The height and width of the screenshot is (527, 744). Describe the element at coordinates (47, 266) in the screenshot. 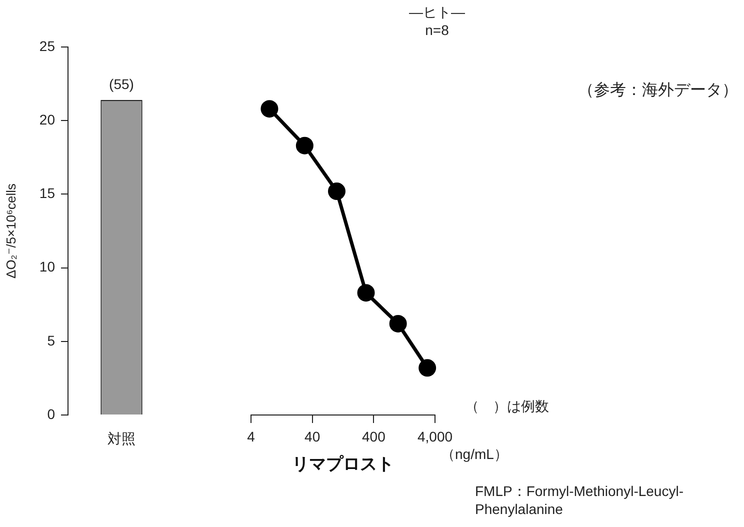

I see `y-tick-label: 10` at that location.